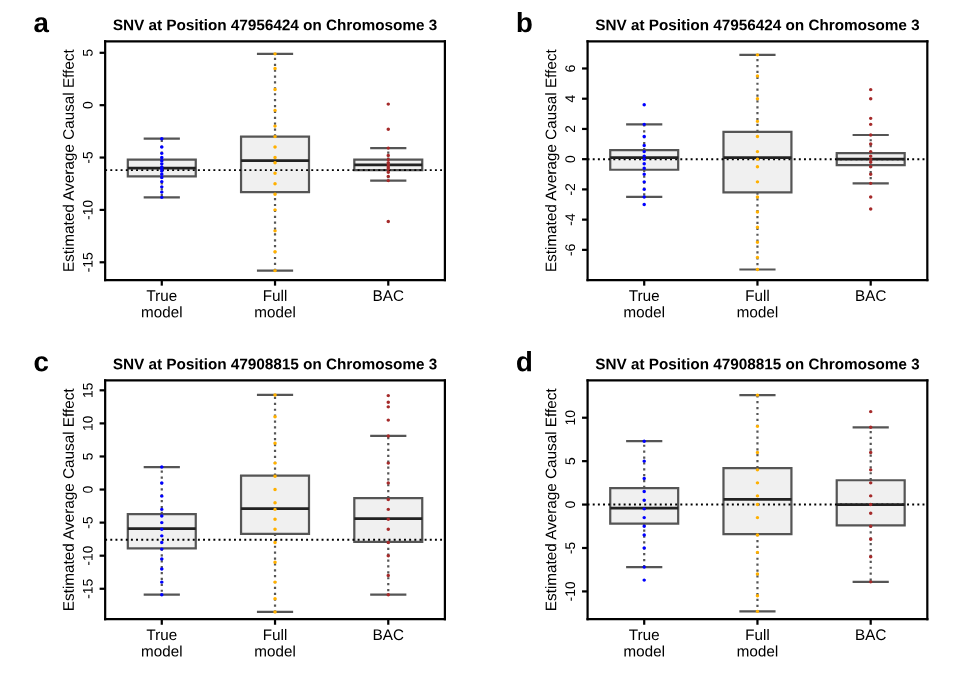 The width and height of the screenshot is (956, 688). I want to click on text: c, so click(41, 364).